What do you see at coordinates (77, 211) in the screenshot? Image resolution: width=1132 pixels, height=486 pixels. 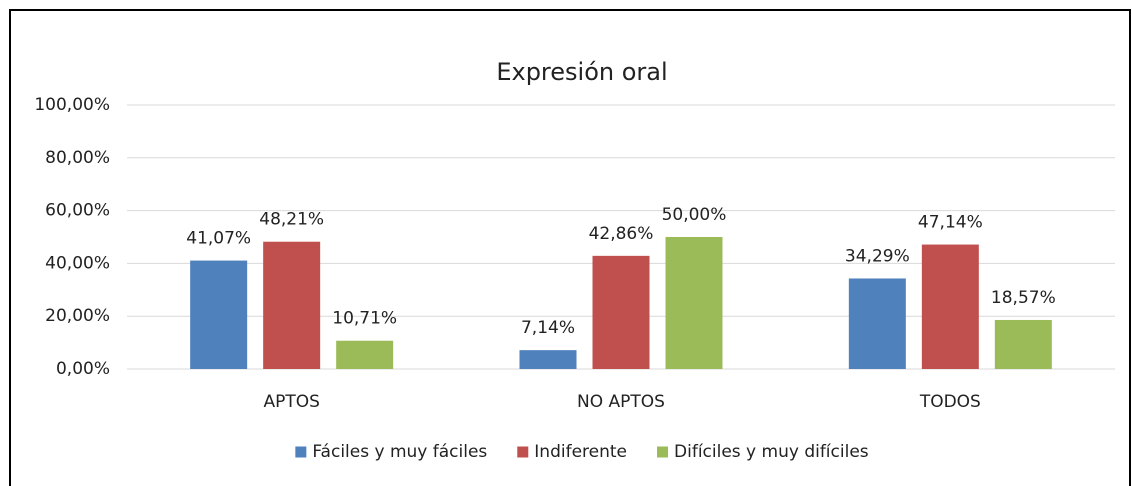 I see `y-tick-label: 60,00%` at bounding box center [77, 211].